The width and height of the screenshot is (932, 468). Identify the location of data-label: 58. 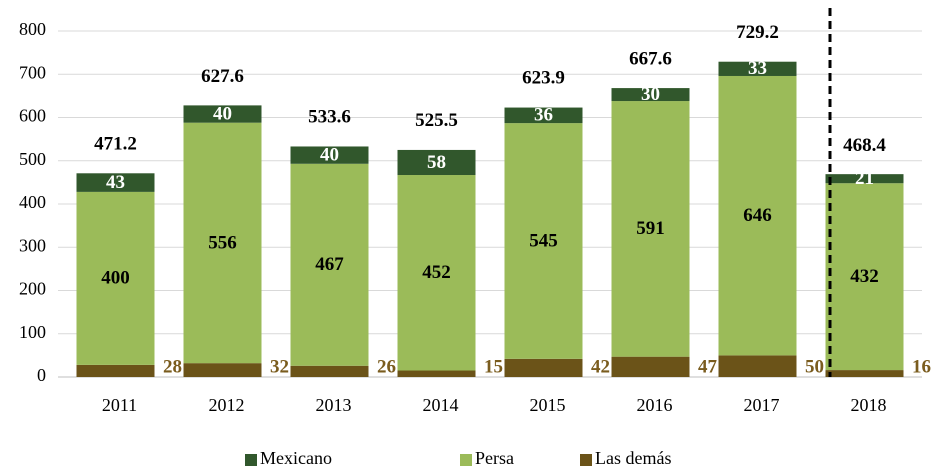
(436, 162).